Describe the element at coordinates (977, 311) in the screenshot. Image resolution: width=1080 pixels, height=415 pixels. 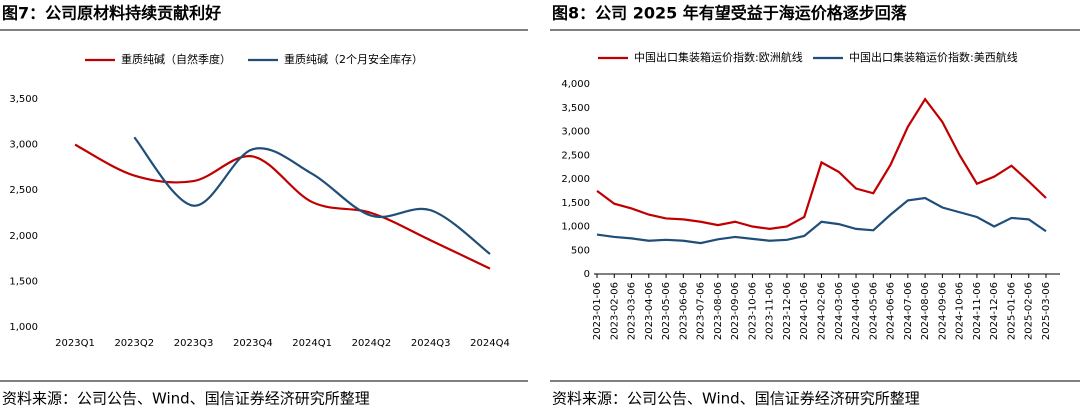
I see `x-tick-label: 2024-11-06` at that location.